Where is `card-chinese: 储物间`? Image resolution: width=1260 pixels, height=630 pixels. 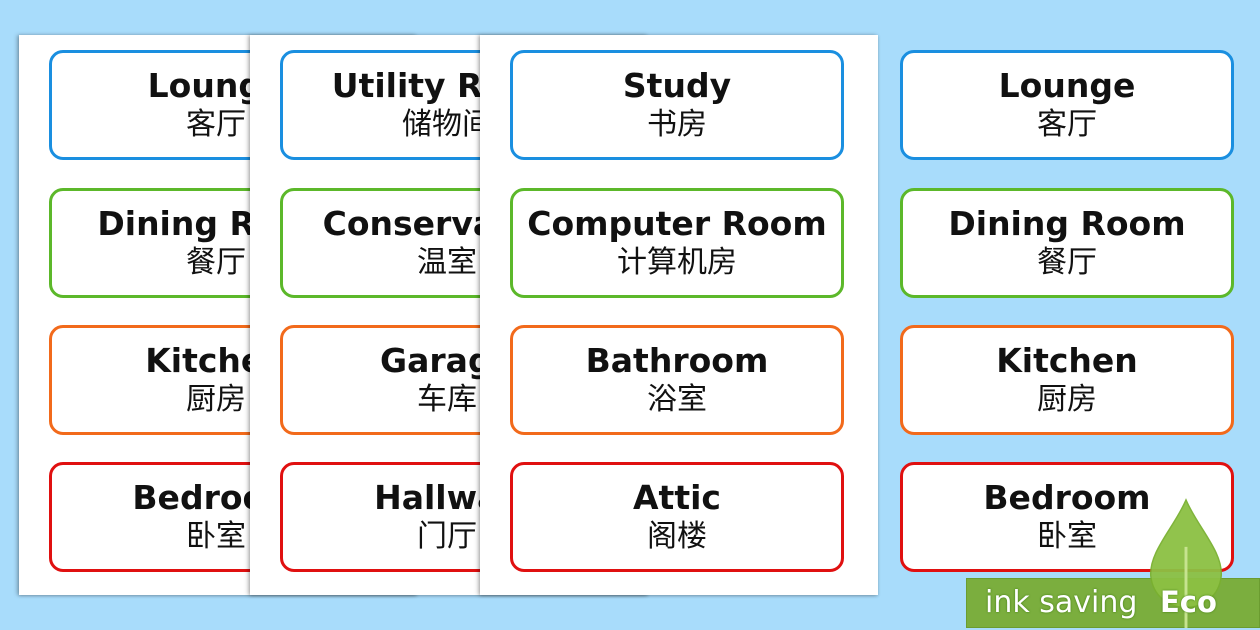 card-chinese: 储物间 is located at coordinates (447, 124).